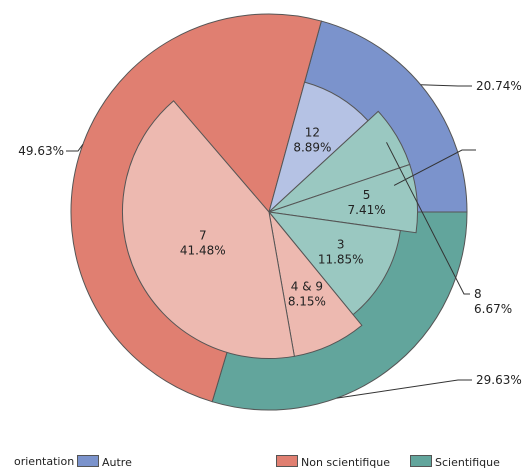  Describe the element at coordinates (75, 148) in the screenshot. I see `leader-line-non-scientifique` at that location.